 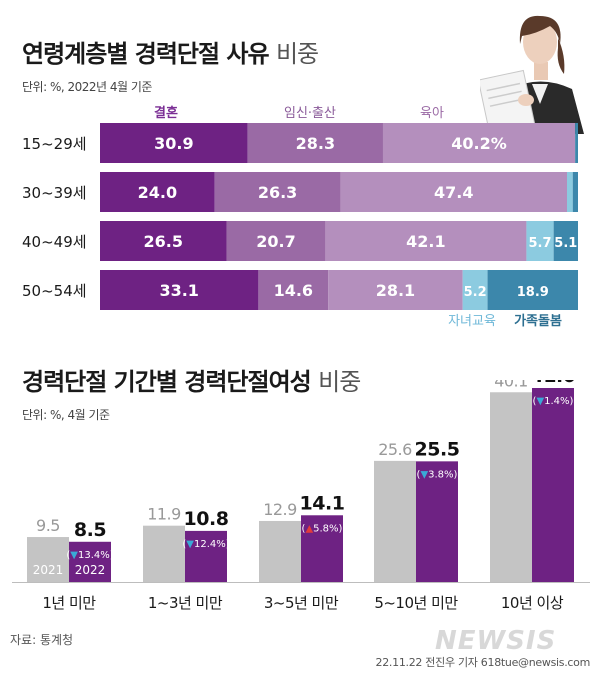 I want to click on value-label-2-0: 12.9, so click(x=280, y=509).